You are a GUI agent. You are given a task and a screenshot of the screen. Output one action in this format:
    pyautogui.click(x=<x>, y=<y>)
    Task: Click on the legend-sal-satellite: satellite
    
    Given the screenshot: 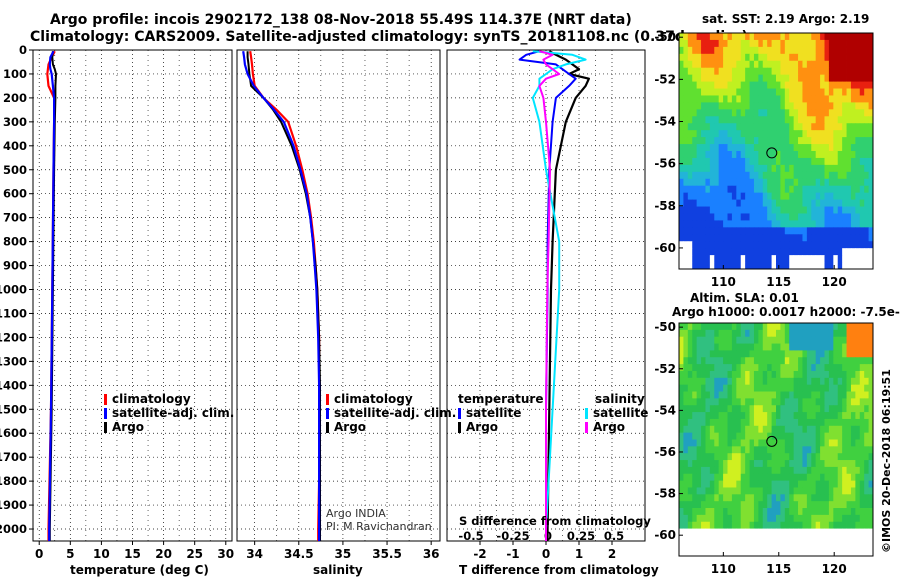 What is the action you would take?
    pyautogui.click(x=616, y=413)
    